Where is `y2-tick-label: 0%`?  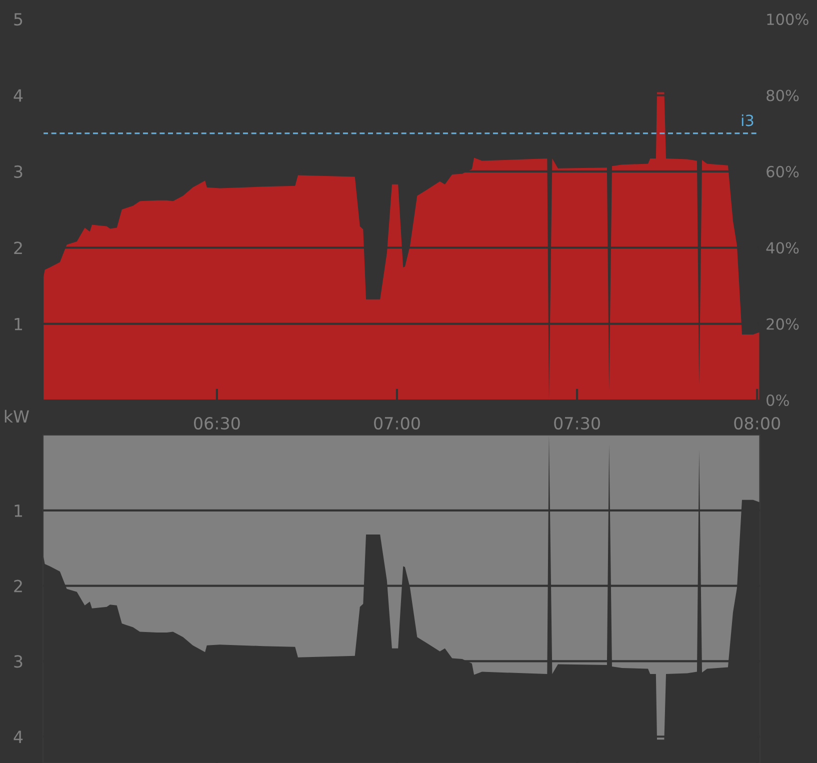 y2-tick-label: 0% is located at coordinates (777, 400).